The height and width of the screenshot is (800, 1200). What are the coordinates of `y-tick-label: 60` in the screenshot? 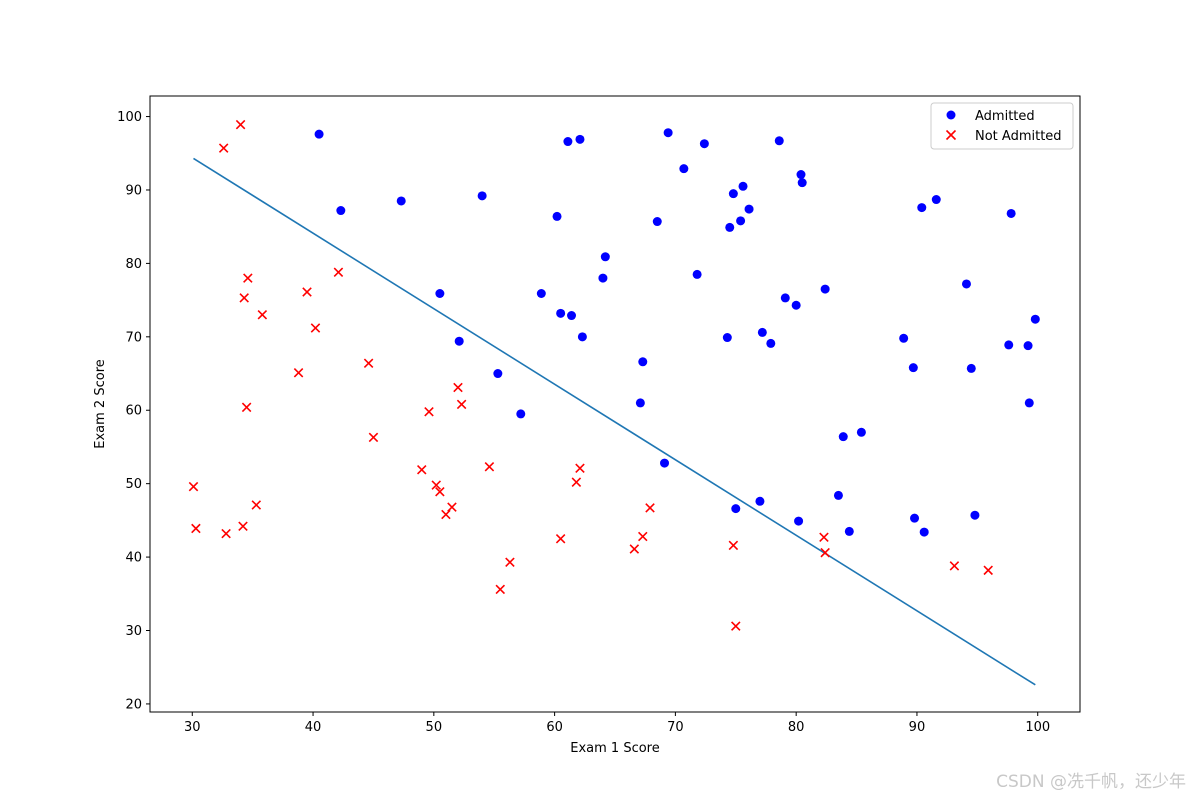 It's located at (133, 411).